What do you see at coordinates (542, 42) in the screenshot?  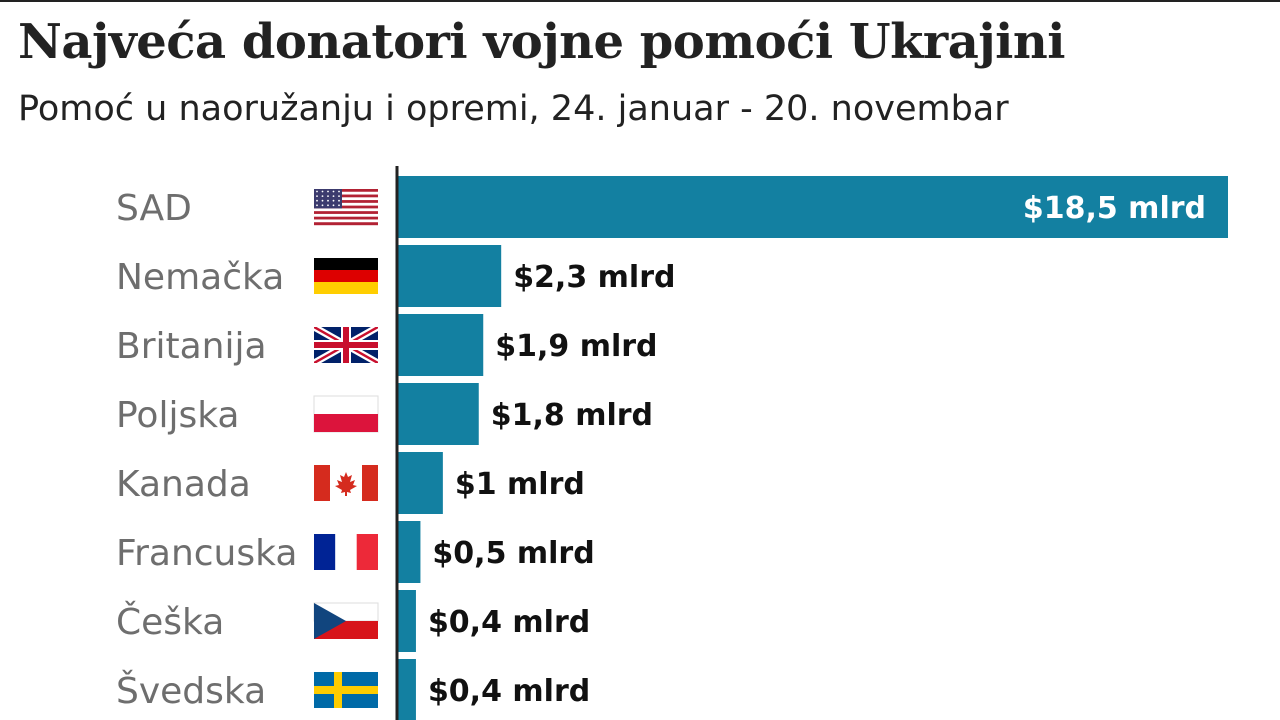 I see `chart-title: Najveća donatori vojne pomoći Ukrajini` at bounding box center [542, 42].